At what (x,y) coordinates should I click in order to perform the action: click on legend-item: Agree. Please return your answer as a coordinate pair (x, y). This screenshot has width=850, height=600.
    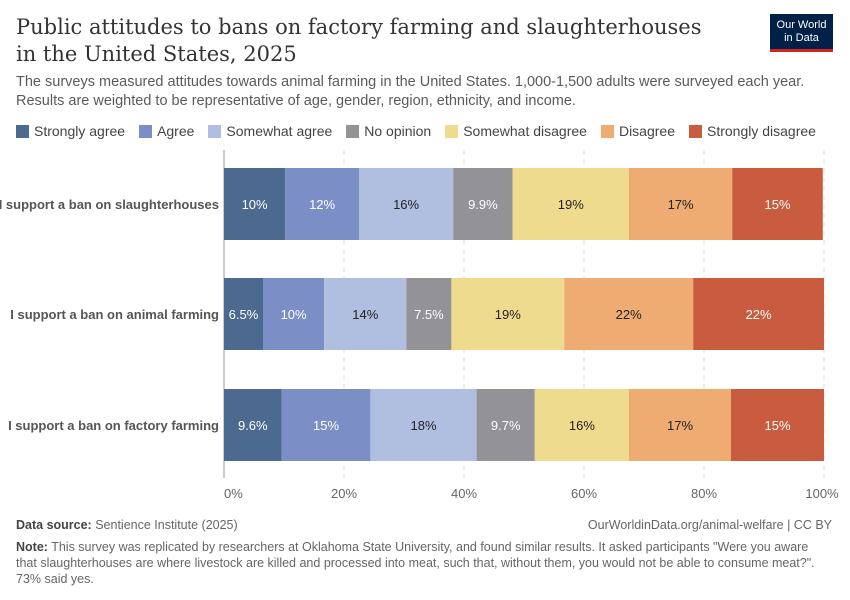
    Looking at the image, I should click on (166, 131).